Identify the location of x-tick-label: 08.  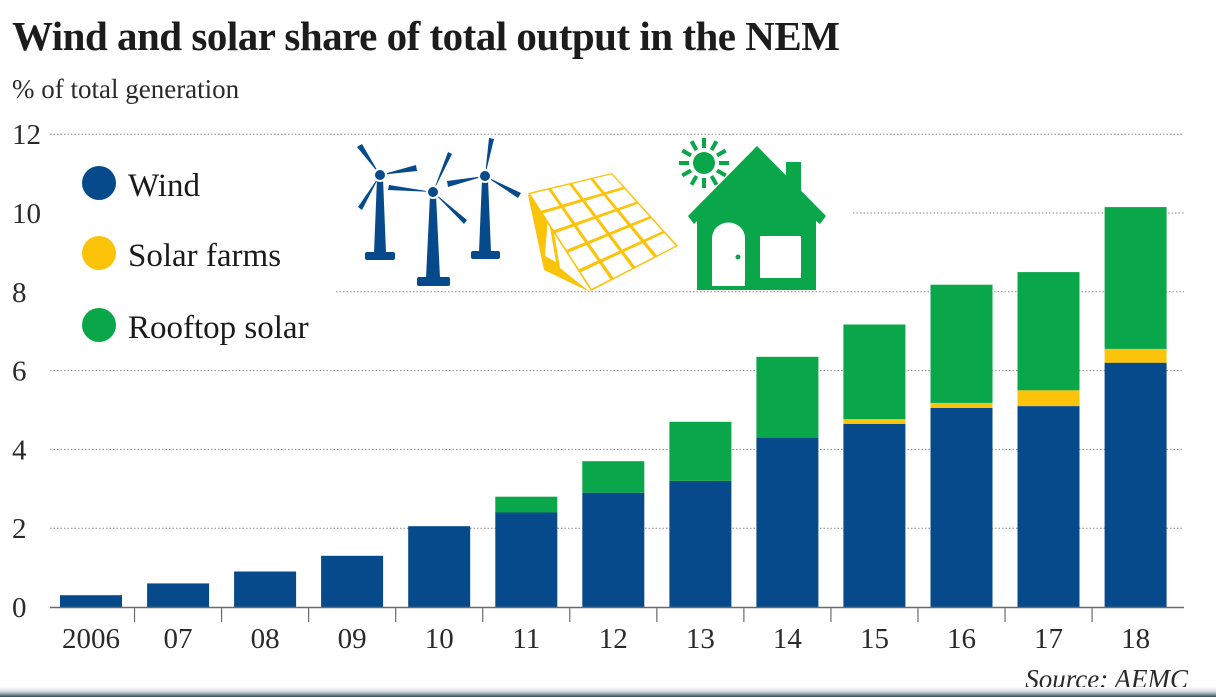
(265, 639).